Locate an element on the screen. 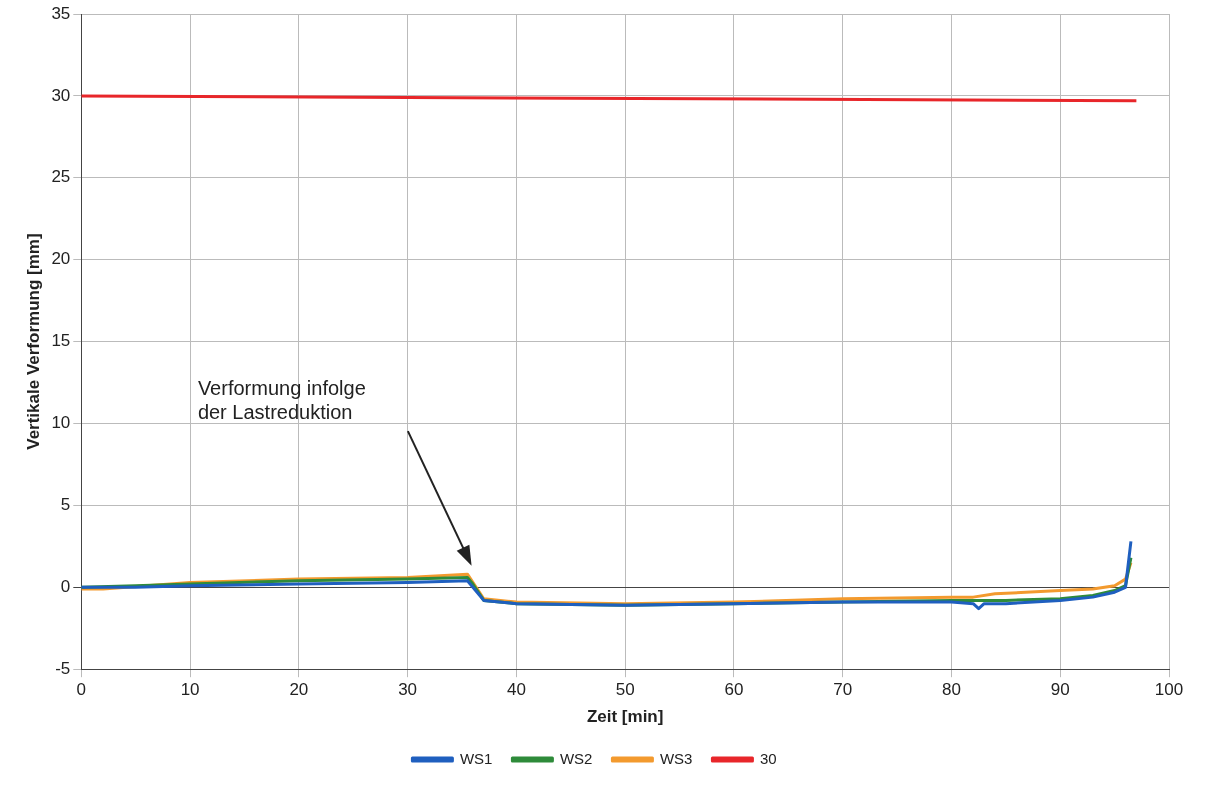 Image resolution: width=1209 pixels, height=787 pixels. x-axis-title: Zeit [min] is located at coordinates (625, 717).